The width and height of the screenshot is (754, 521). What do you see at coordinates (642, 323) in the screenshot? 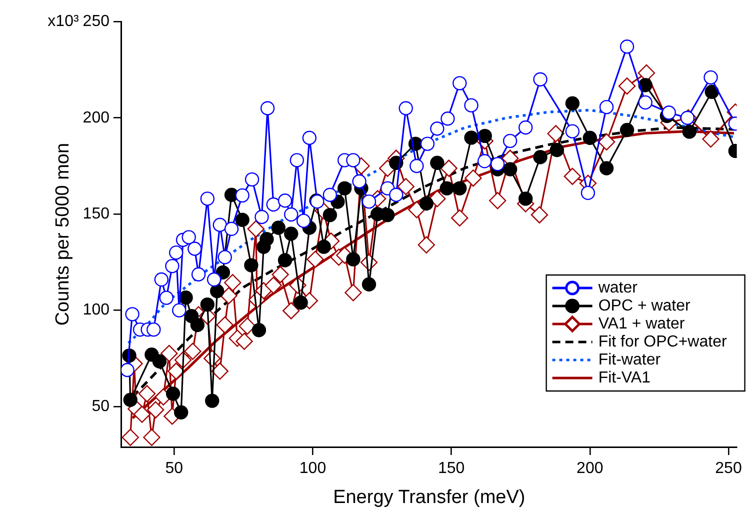
I see `legend-label: VA1 + water` at bounding box center [642, 323].